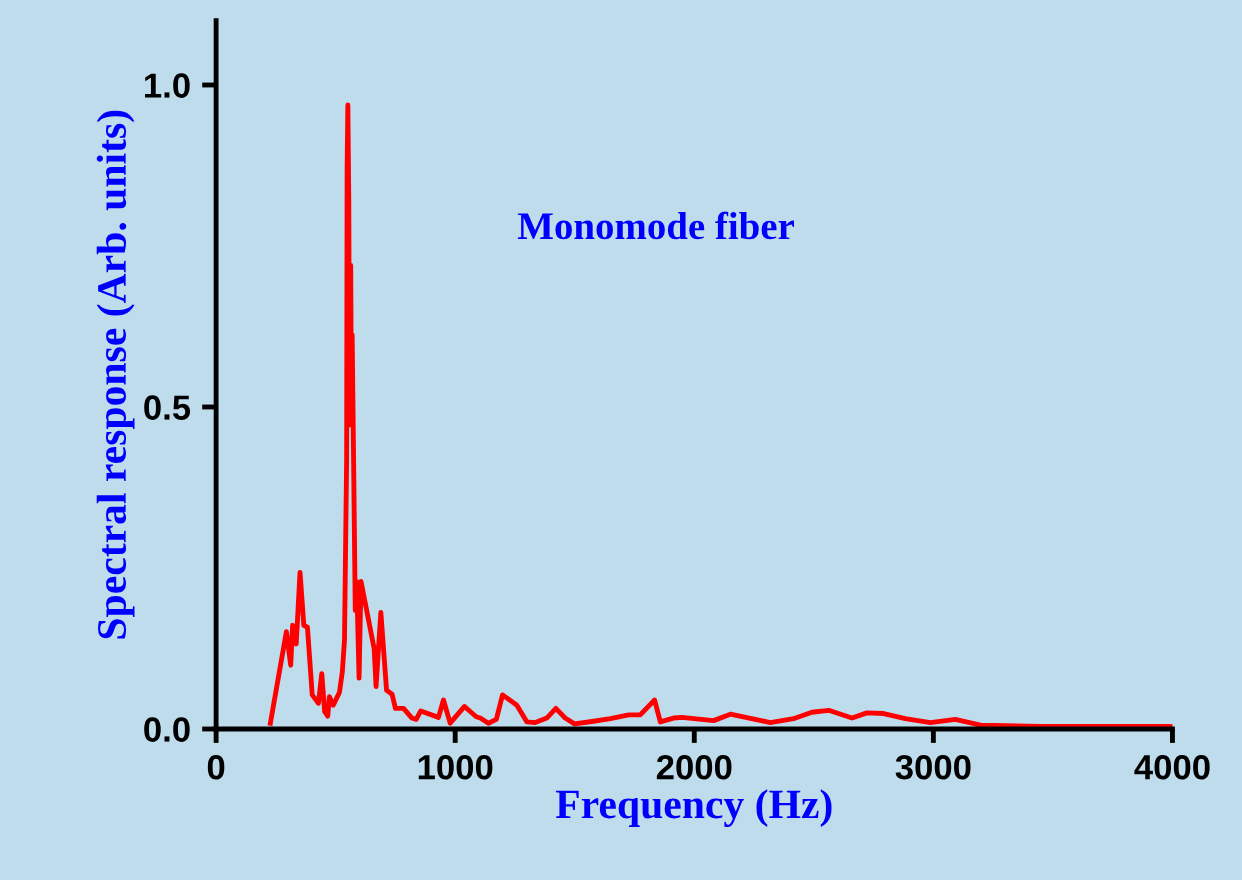  I want to click on x-tick-label: 0, so click(216, 767).